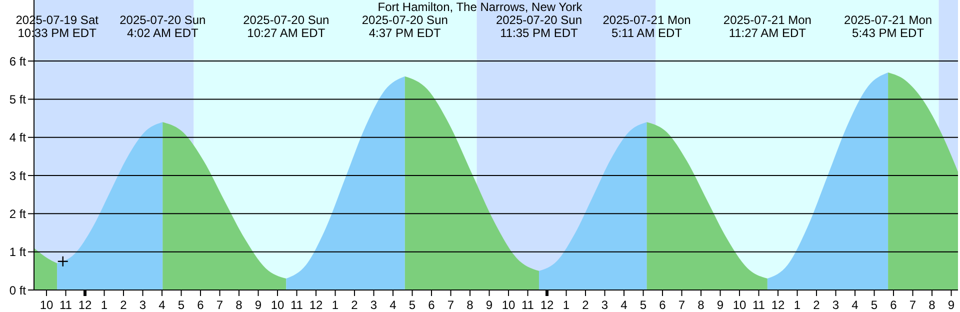  I want to click on annotation: 2025-07-21 Mon 11:27 AM EDT, so click(767, 26).